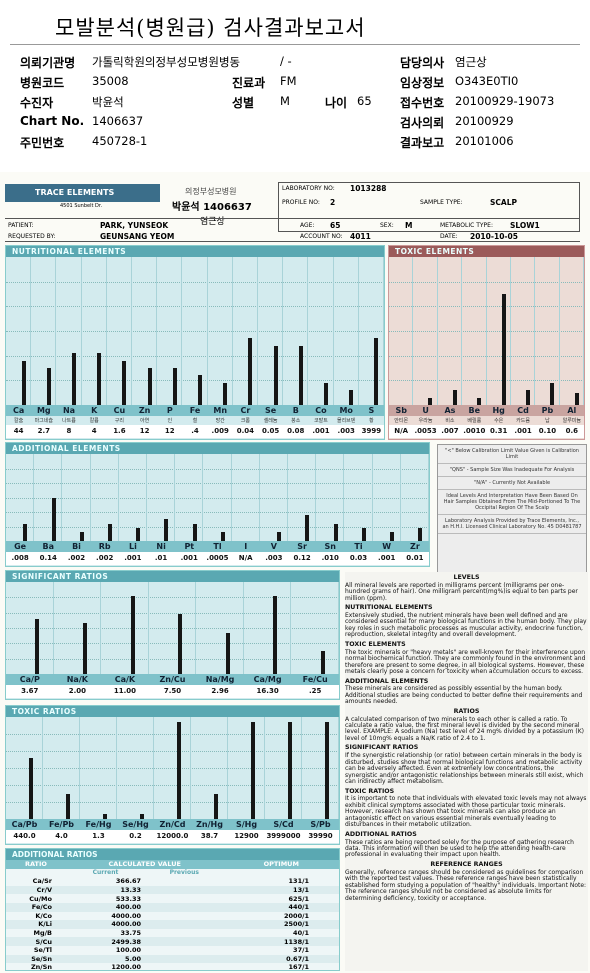  I want to click on value: 11.00, so click(125, 691).